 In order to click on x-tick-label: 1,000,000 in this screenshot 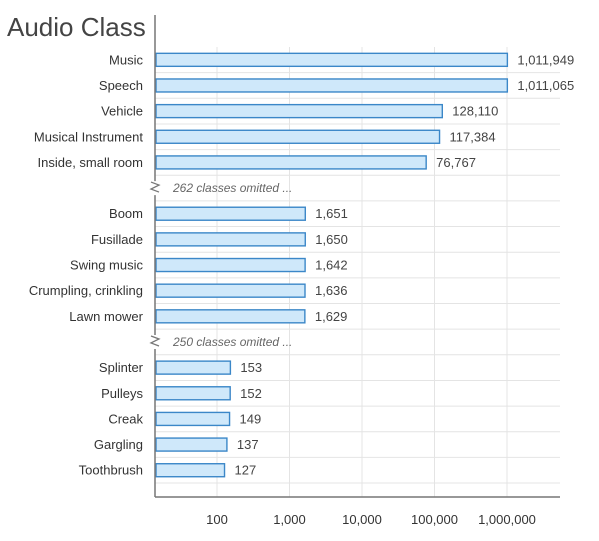, I will do `click(507, 519)`.